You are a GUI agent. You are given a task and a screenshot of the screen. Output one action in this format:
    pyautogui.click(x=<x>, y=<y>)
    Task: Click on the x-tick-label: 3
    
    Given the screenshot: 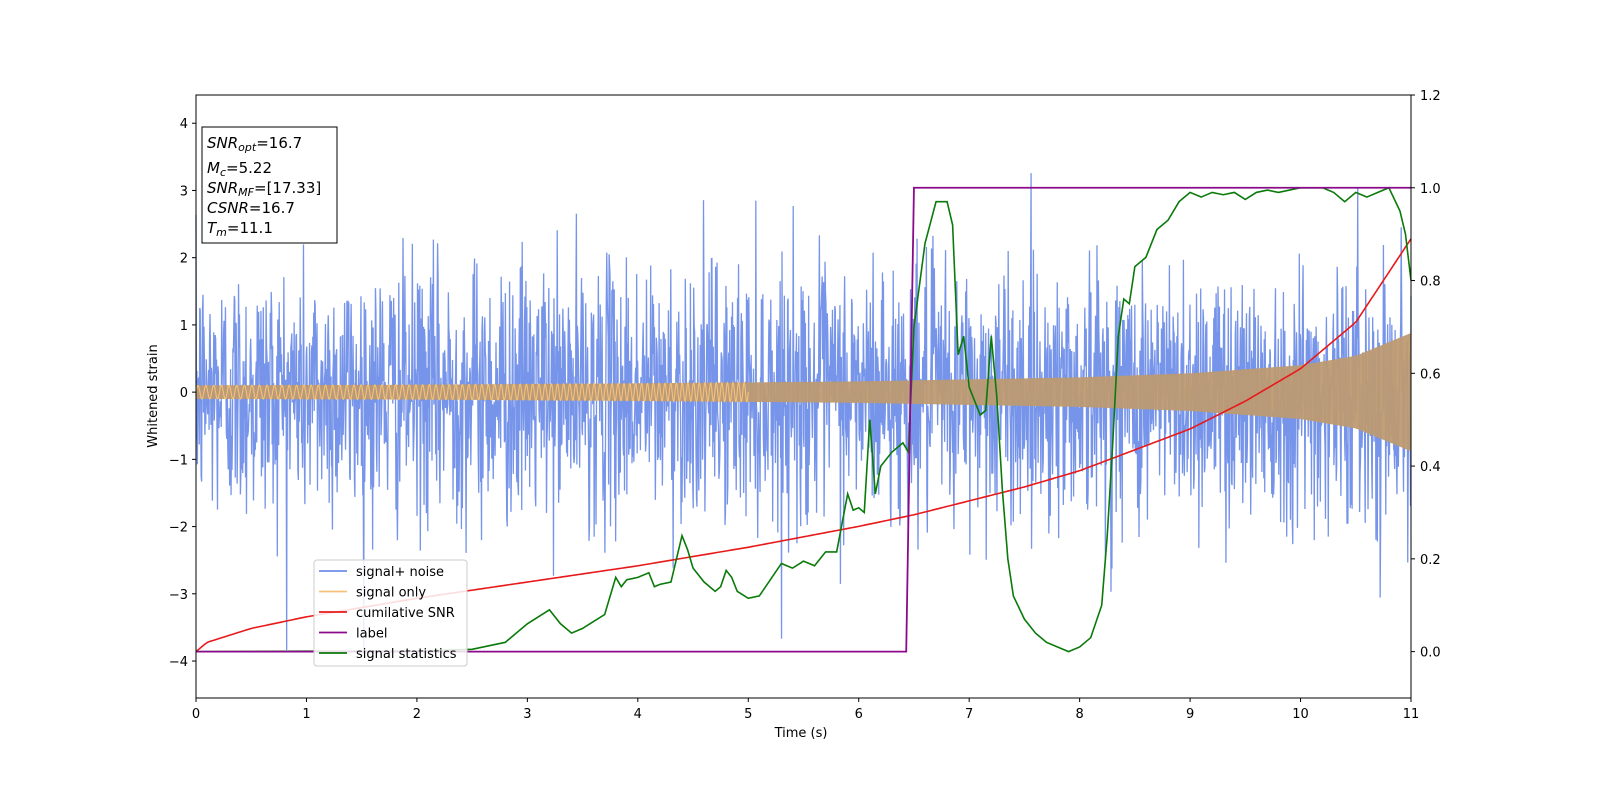 What is the action you would take?
    pyautogui.click(x=527, y=714)
    